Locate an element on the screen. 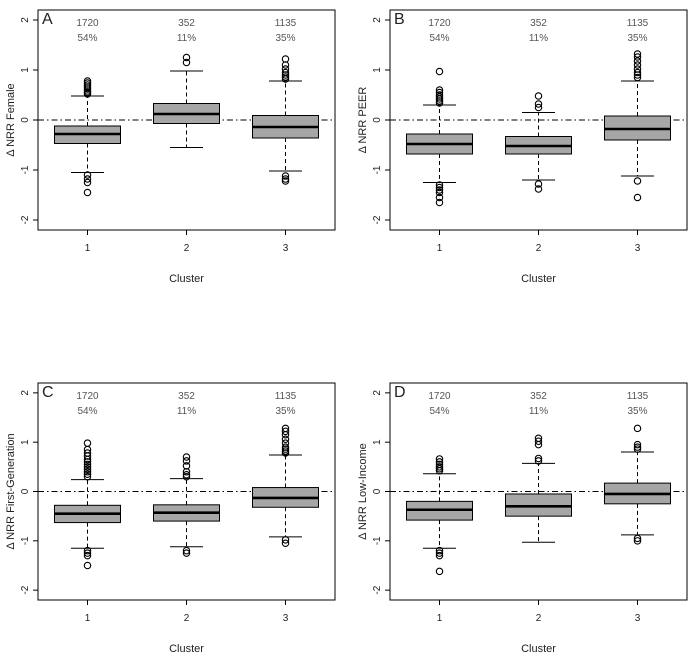 The image size is (700, 664). y-tick-label: -2 is located at coordinates (377, 589).